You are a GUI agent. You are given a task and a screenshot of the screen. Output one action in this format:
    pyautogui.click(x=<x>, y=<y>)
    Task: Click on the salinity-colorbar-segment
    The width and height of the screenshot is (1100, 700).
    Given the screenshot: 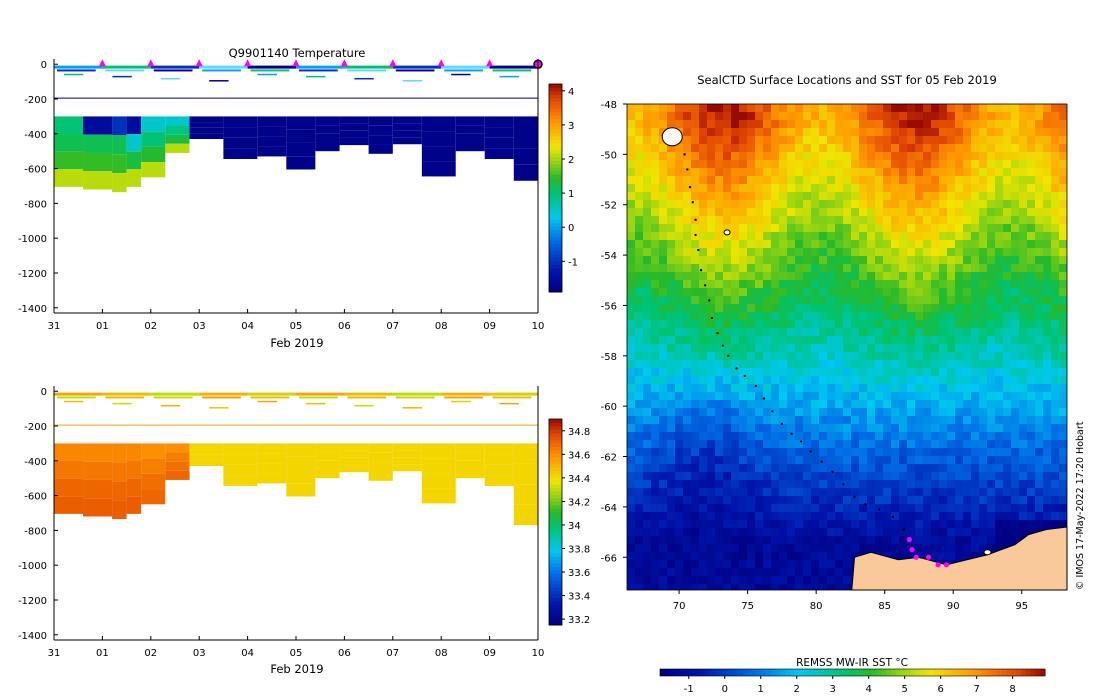 What is the action you would take?
    pyautogui.click(x=555, y=513)
    